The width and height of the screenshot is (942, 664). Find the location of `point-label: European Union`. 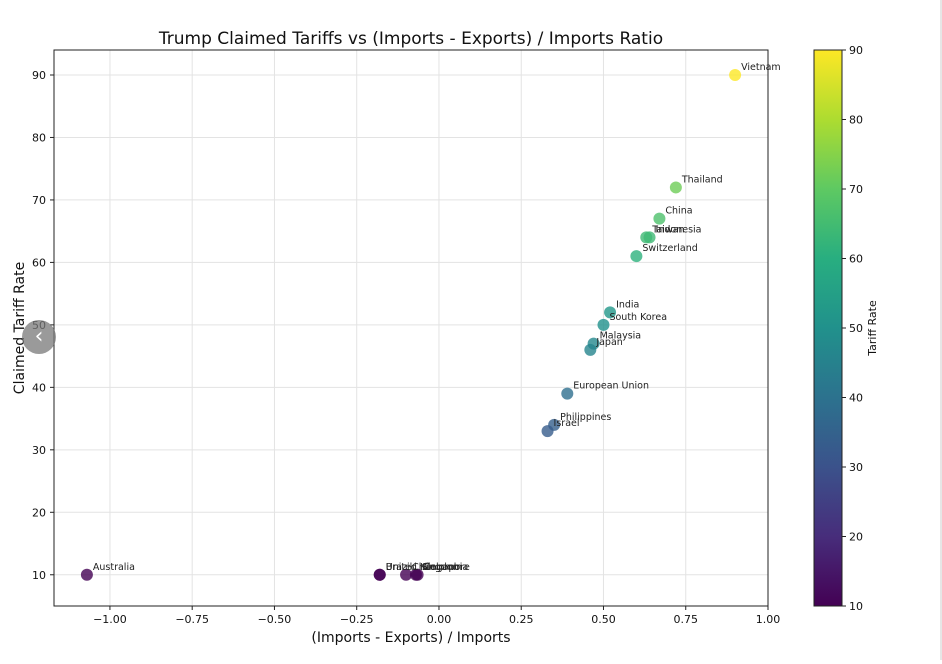

point-label: European Union is located at coordinates (611, 386).